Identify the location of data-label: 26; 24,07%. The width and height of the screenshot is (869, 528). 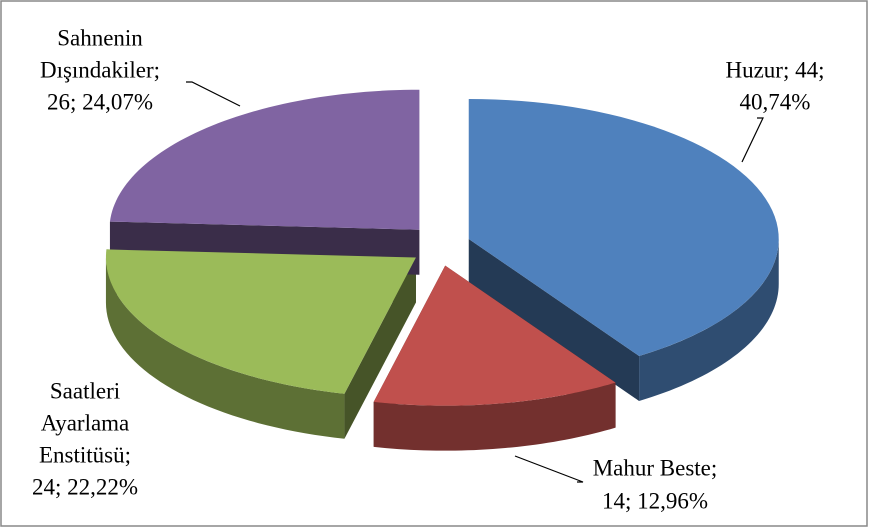
(100, 101).